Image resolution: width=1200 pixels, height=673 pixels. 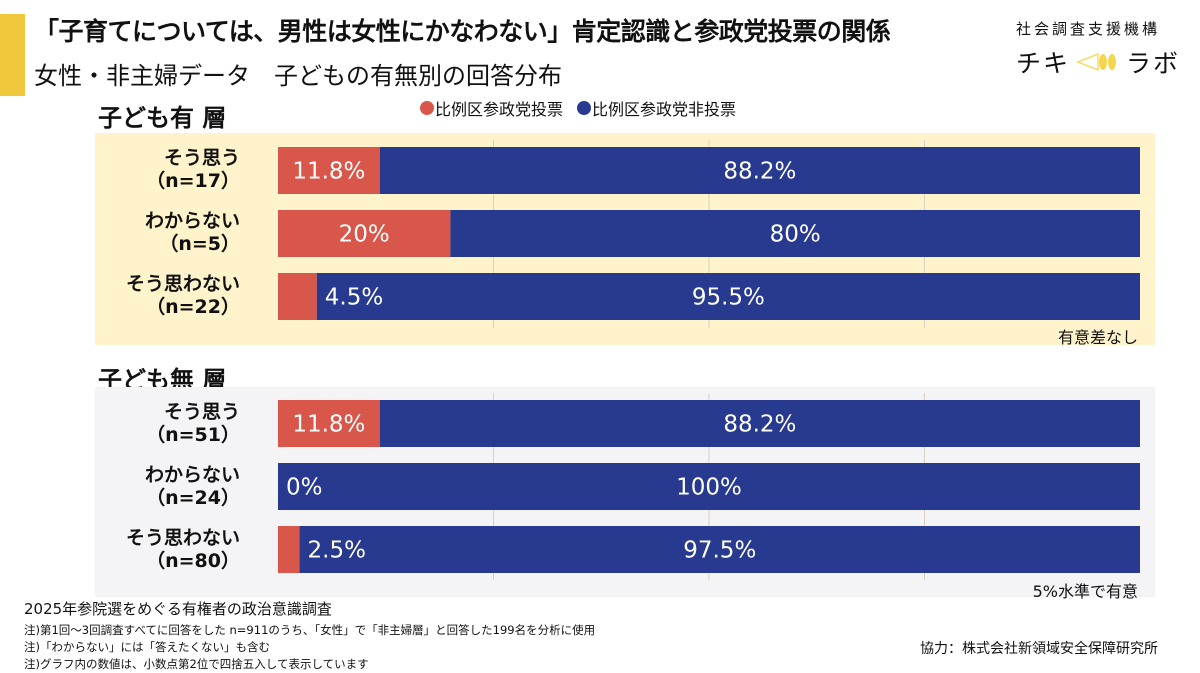 What do you see at coordinates (499, 109) in the screenshot?
I see `legend-label-voted: 比例区参政党投票` at bounding box center [499, 109].